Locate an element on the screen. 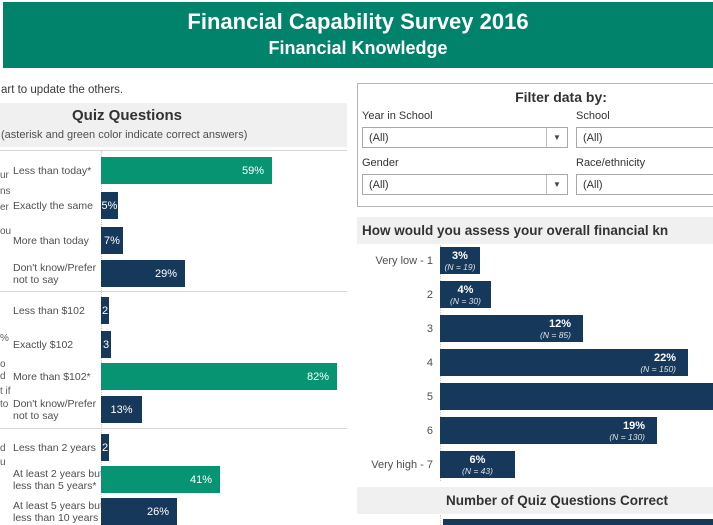 The width and height of the screenshot is (713, 525). quiz-bar-value-label: 41% is located at coordinates (200, 479).